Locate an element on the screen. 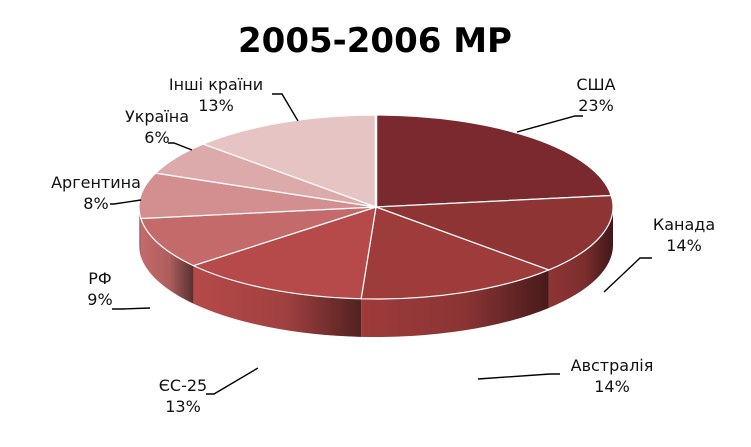 Image resolution: width=751 pixels, height=447 pixels. chart-title: 2005-2006 МР is located at coordinates (375, 41).